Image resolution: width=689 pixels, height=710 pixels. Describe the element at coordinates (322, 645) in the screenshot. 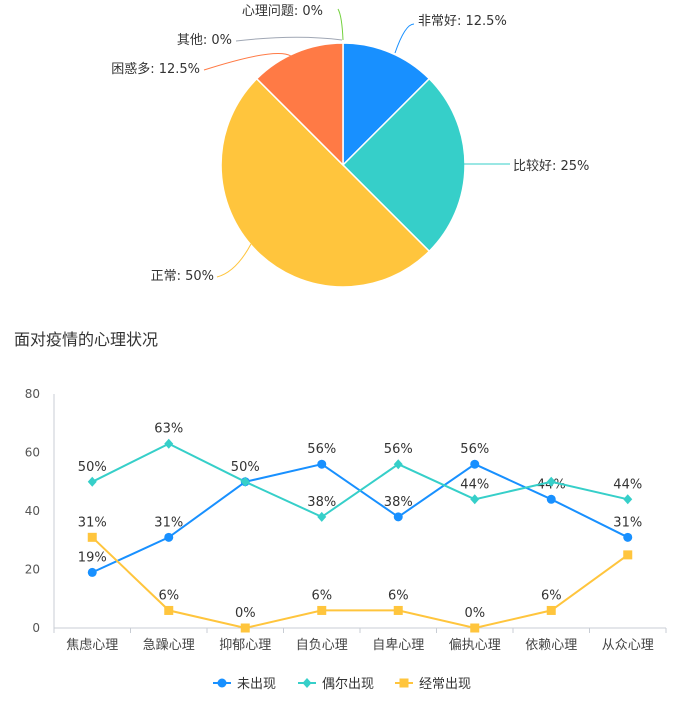

I see `x-tick-label: 自负心理` at that location.